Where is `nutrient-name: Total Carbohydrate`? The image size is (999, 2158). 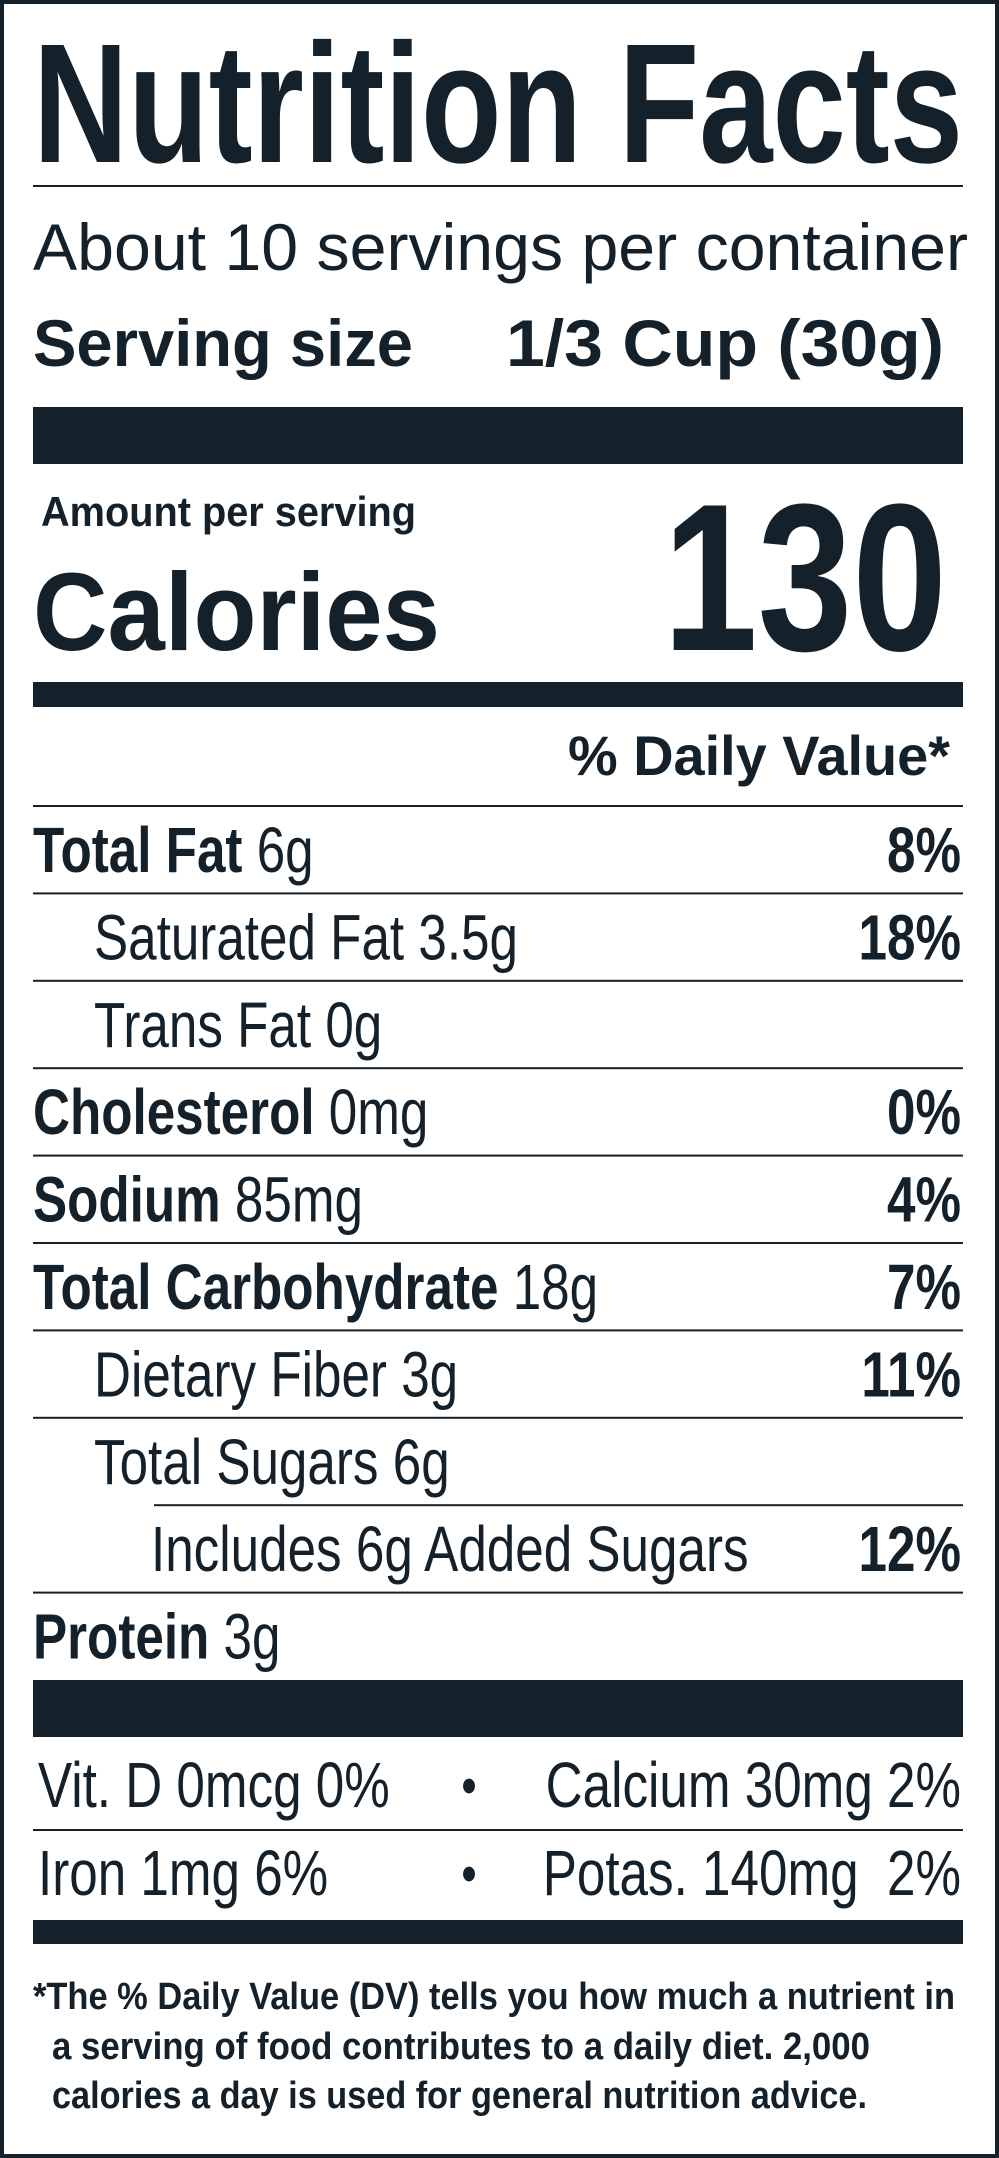
nutrient-name: Total Carbohydrate is located at coordinates (265, 1288).